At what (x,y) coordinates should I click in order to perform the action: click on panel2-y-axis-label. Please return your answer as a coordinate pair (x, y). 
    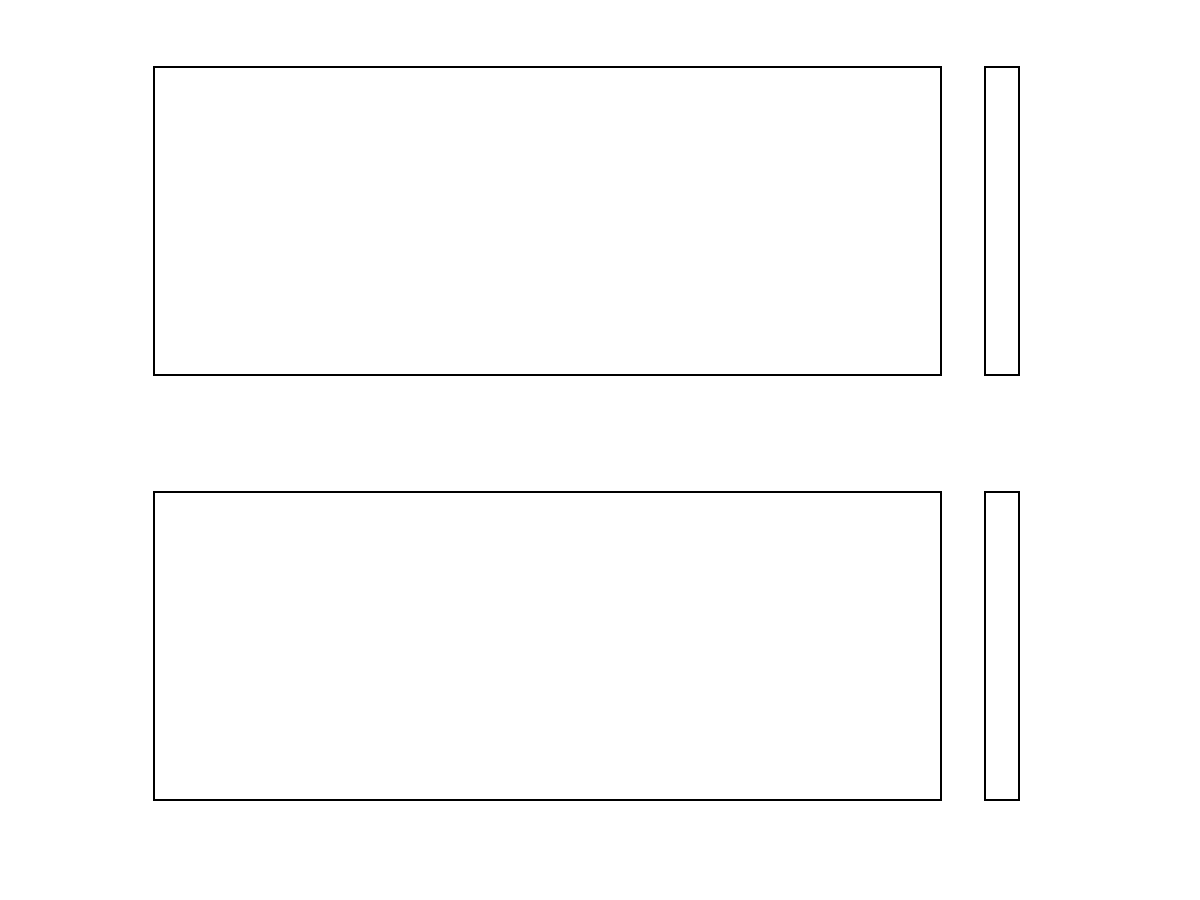
    Looking at the image, I should click on (104, 646).